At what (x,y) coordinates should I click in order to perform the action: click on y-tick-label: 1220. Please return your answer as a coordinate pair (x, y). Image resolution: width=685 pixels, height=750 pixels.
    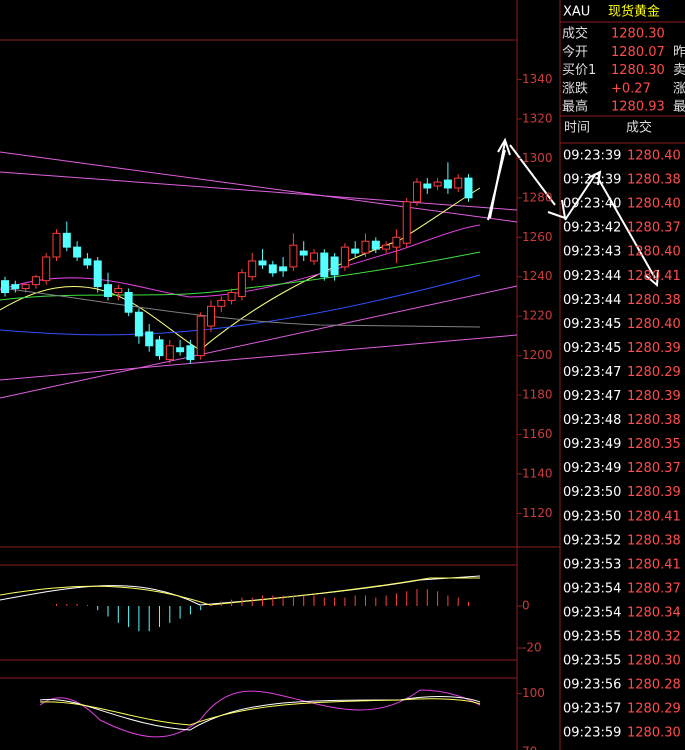
    Looking at the image, I should click on (537, 316).